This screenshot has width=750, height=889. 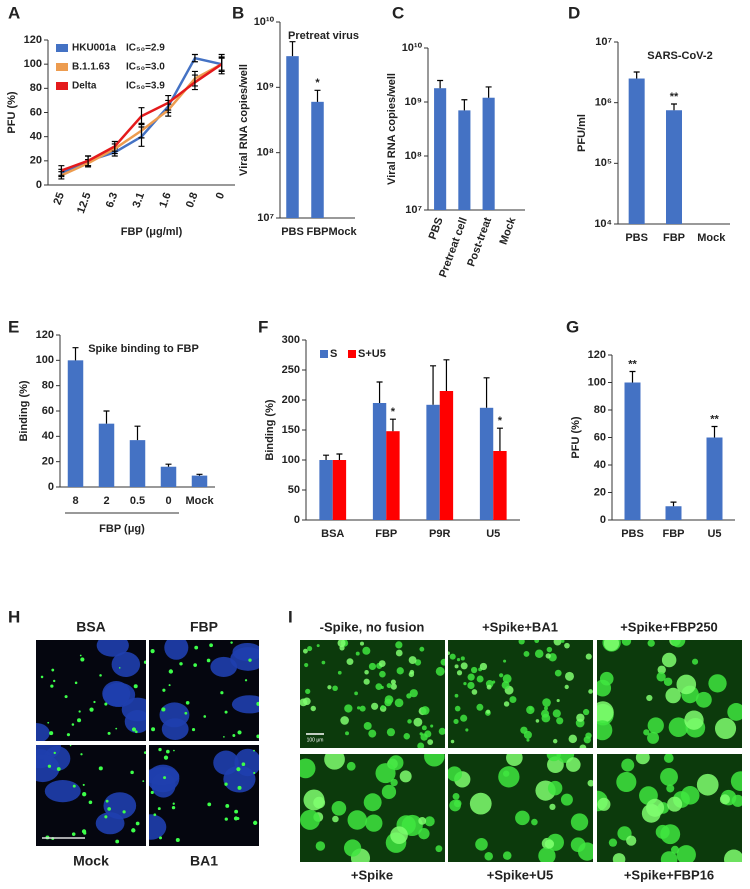 I want to click on y-tick-label: 80, so click(x=36, y=88).